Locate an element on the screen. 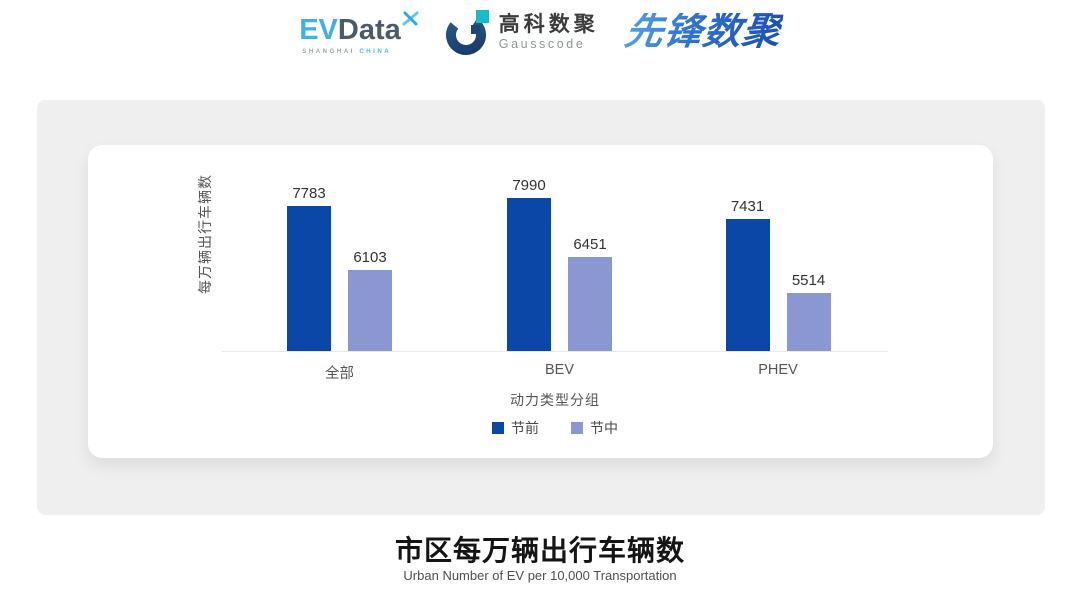 The width and height of the screenshot is (1080, 608). gausscode-en-text: Gausscode is located at coordinates (542, 44).